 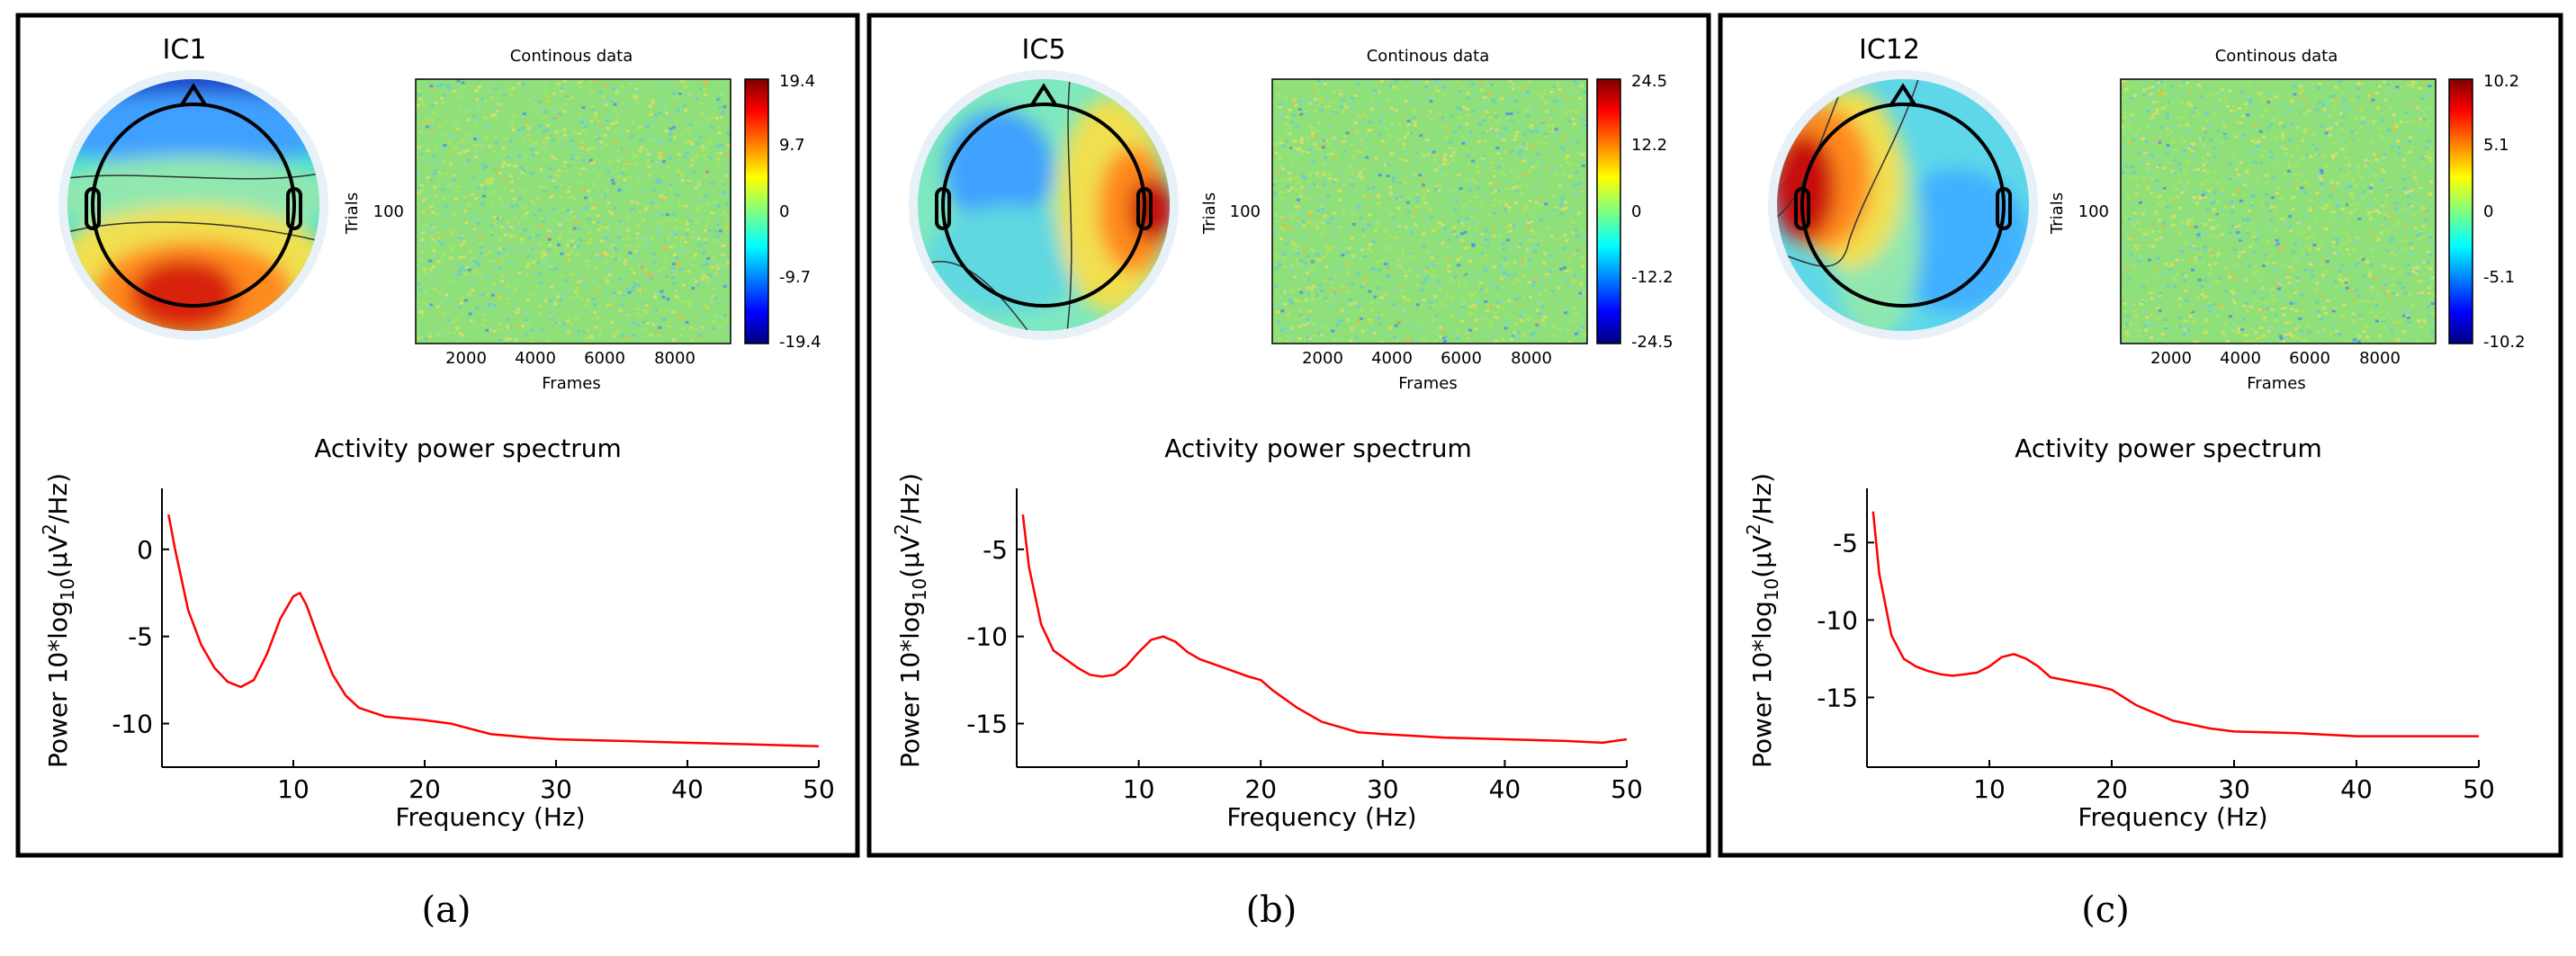 What do you see at coordinates (2169, 448) in the screenshot?
I see `spectrum-title: Activity power spectrum` at bounding box center [2169, 448].